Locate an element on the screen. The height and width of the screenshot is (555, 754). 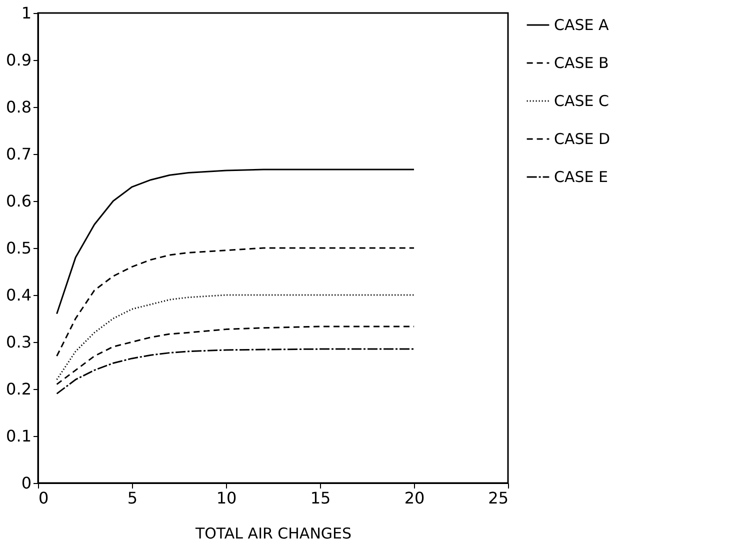
y-tick-label: 0.4 is located at coordinates (19, 295).